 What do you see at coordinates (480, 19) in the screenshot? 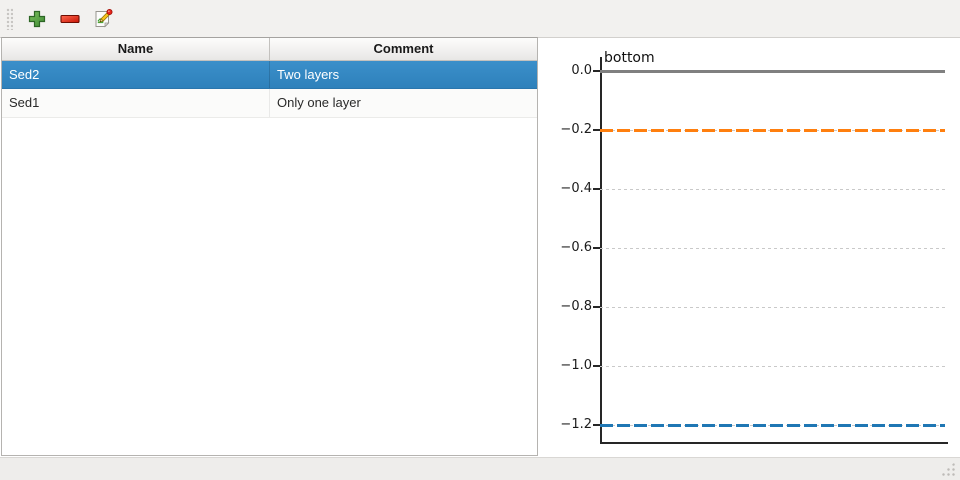
I see `toolbar` at bounding box center [480, 19].